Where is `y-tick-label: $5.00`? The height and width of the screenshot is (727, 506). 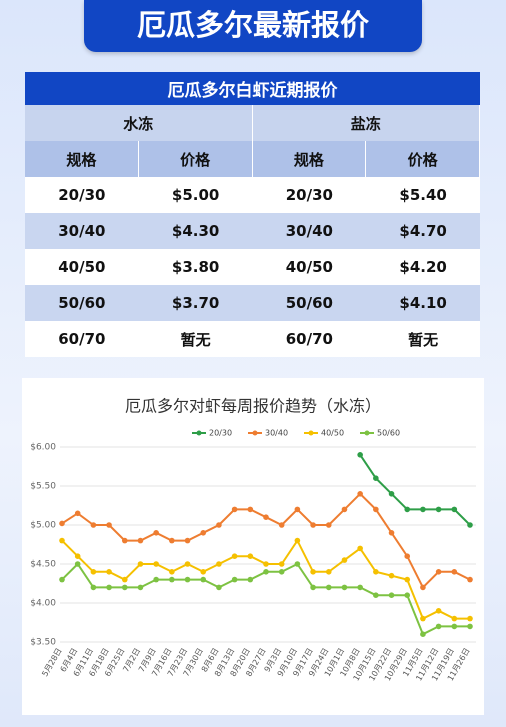 y-tick-label: $5.00 is located at coordinates (43, 526).